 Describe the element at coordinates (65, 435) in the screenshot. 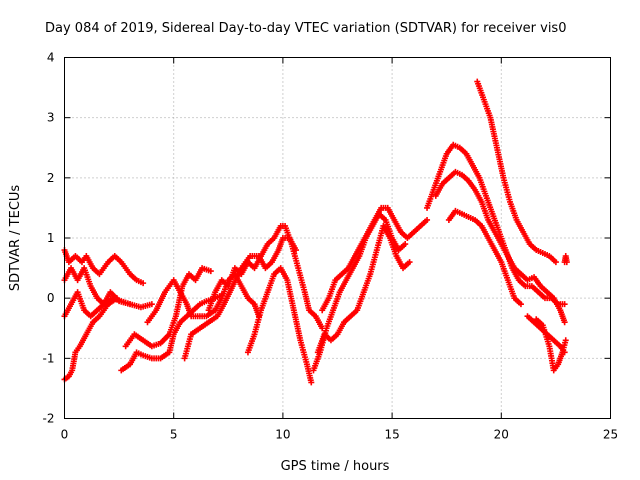

I see `x-tick-label: 0` at that location.